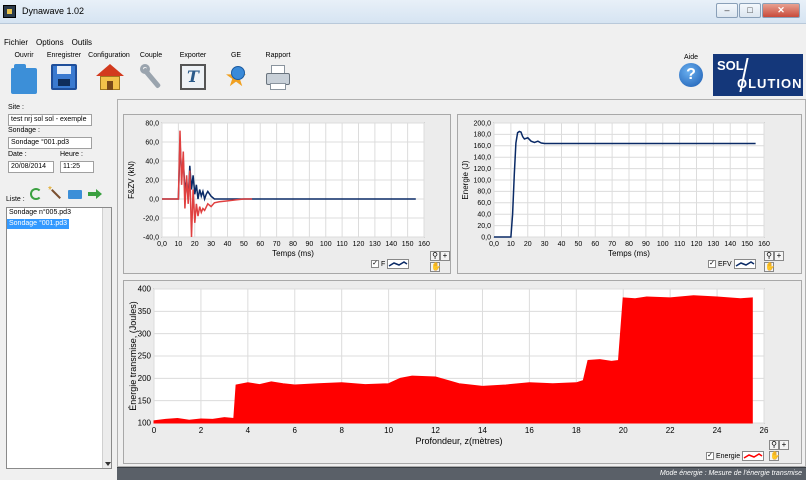 Image resolution: width=806 pixels, height=480 pixels. I want to click on site-label: Site :, so click(16, 107).